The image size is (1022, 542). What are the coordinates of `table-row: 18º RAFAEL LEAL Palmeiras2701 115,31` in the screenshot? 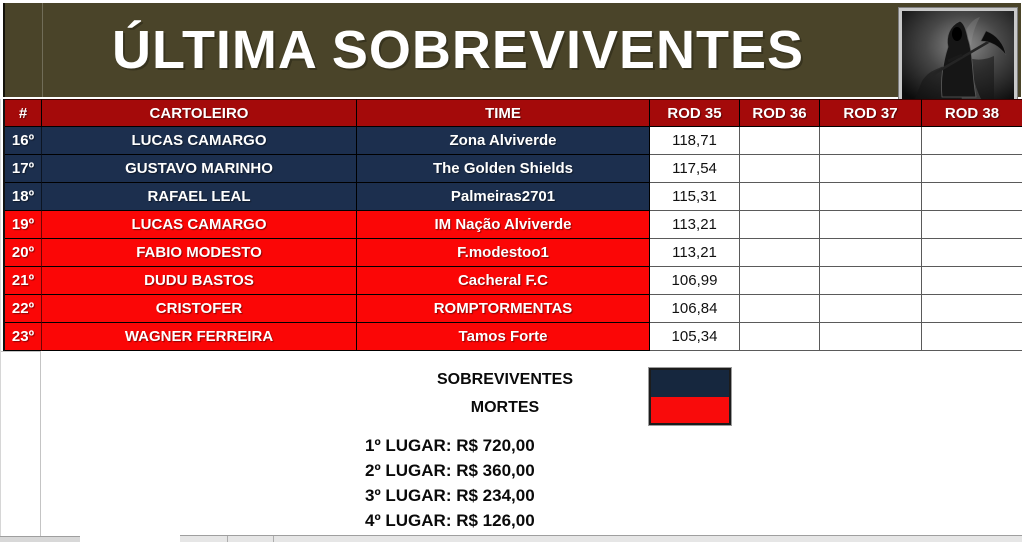 It's located at (513, 197).